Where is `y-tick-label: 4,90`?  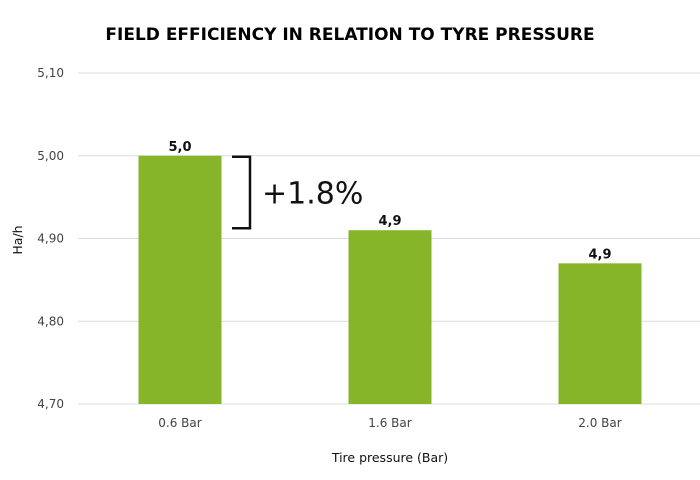 y-tick-label: 4,90 is located at coordinates (50, 239).